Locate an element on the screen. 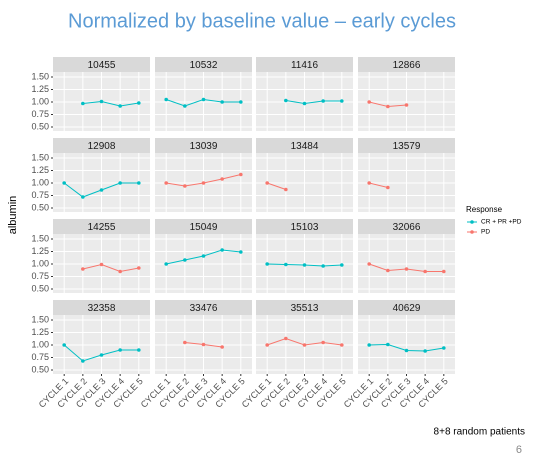 The height and width of the screenshot is (459, 535). facet-title: 13484 is located at coordinates (305, 146).